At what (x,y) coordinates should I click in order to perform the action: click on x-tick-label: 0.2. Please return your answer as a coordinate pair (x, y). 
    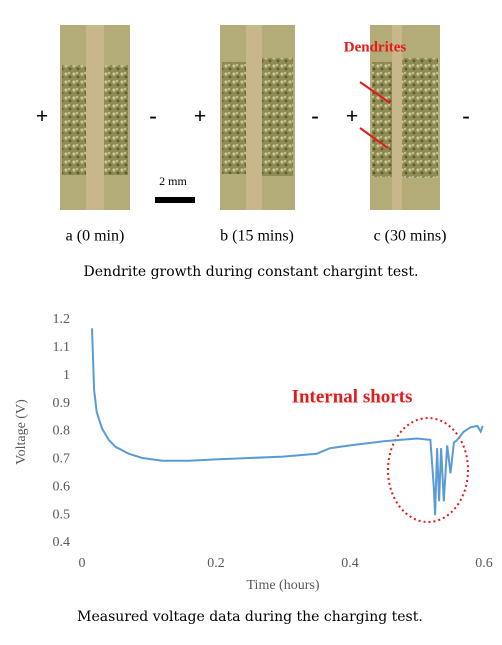
    Looking at the image, I should click on (216, 563).